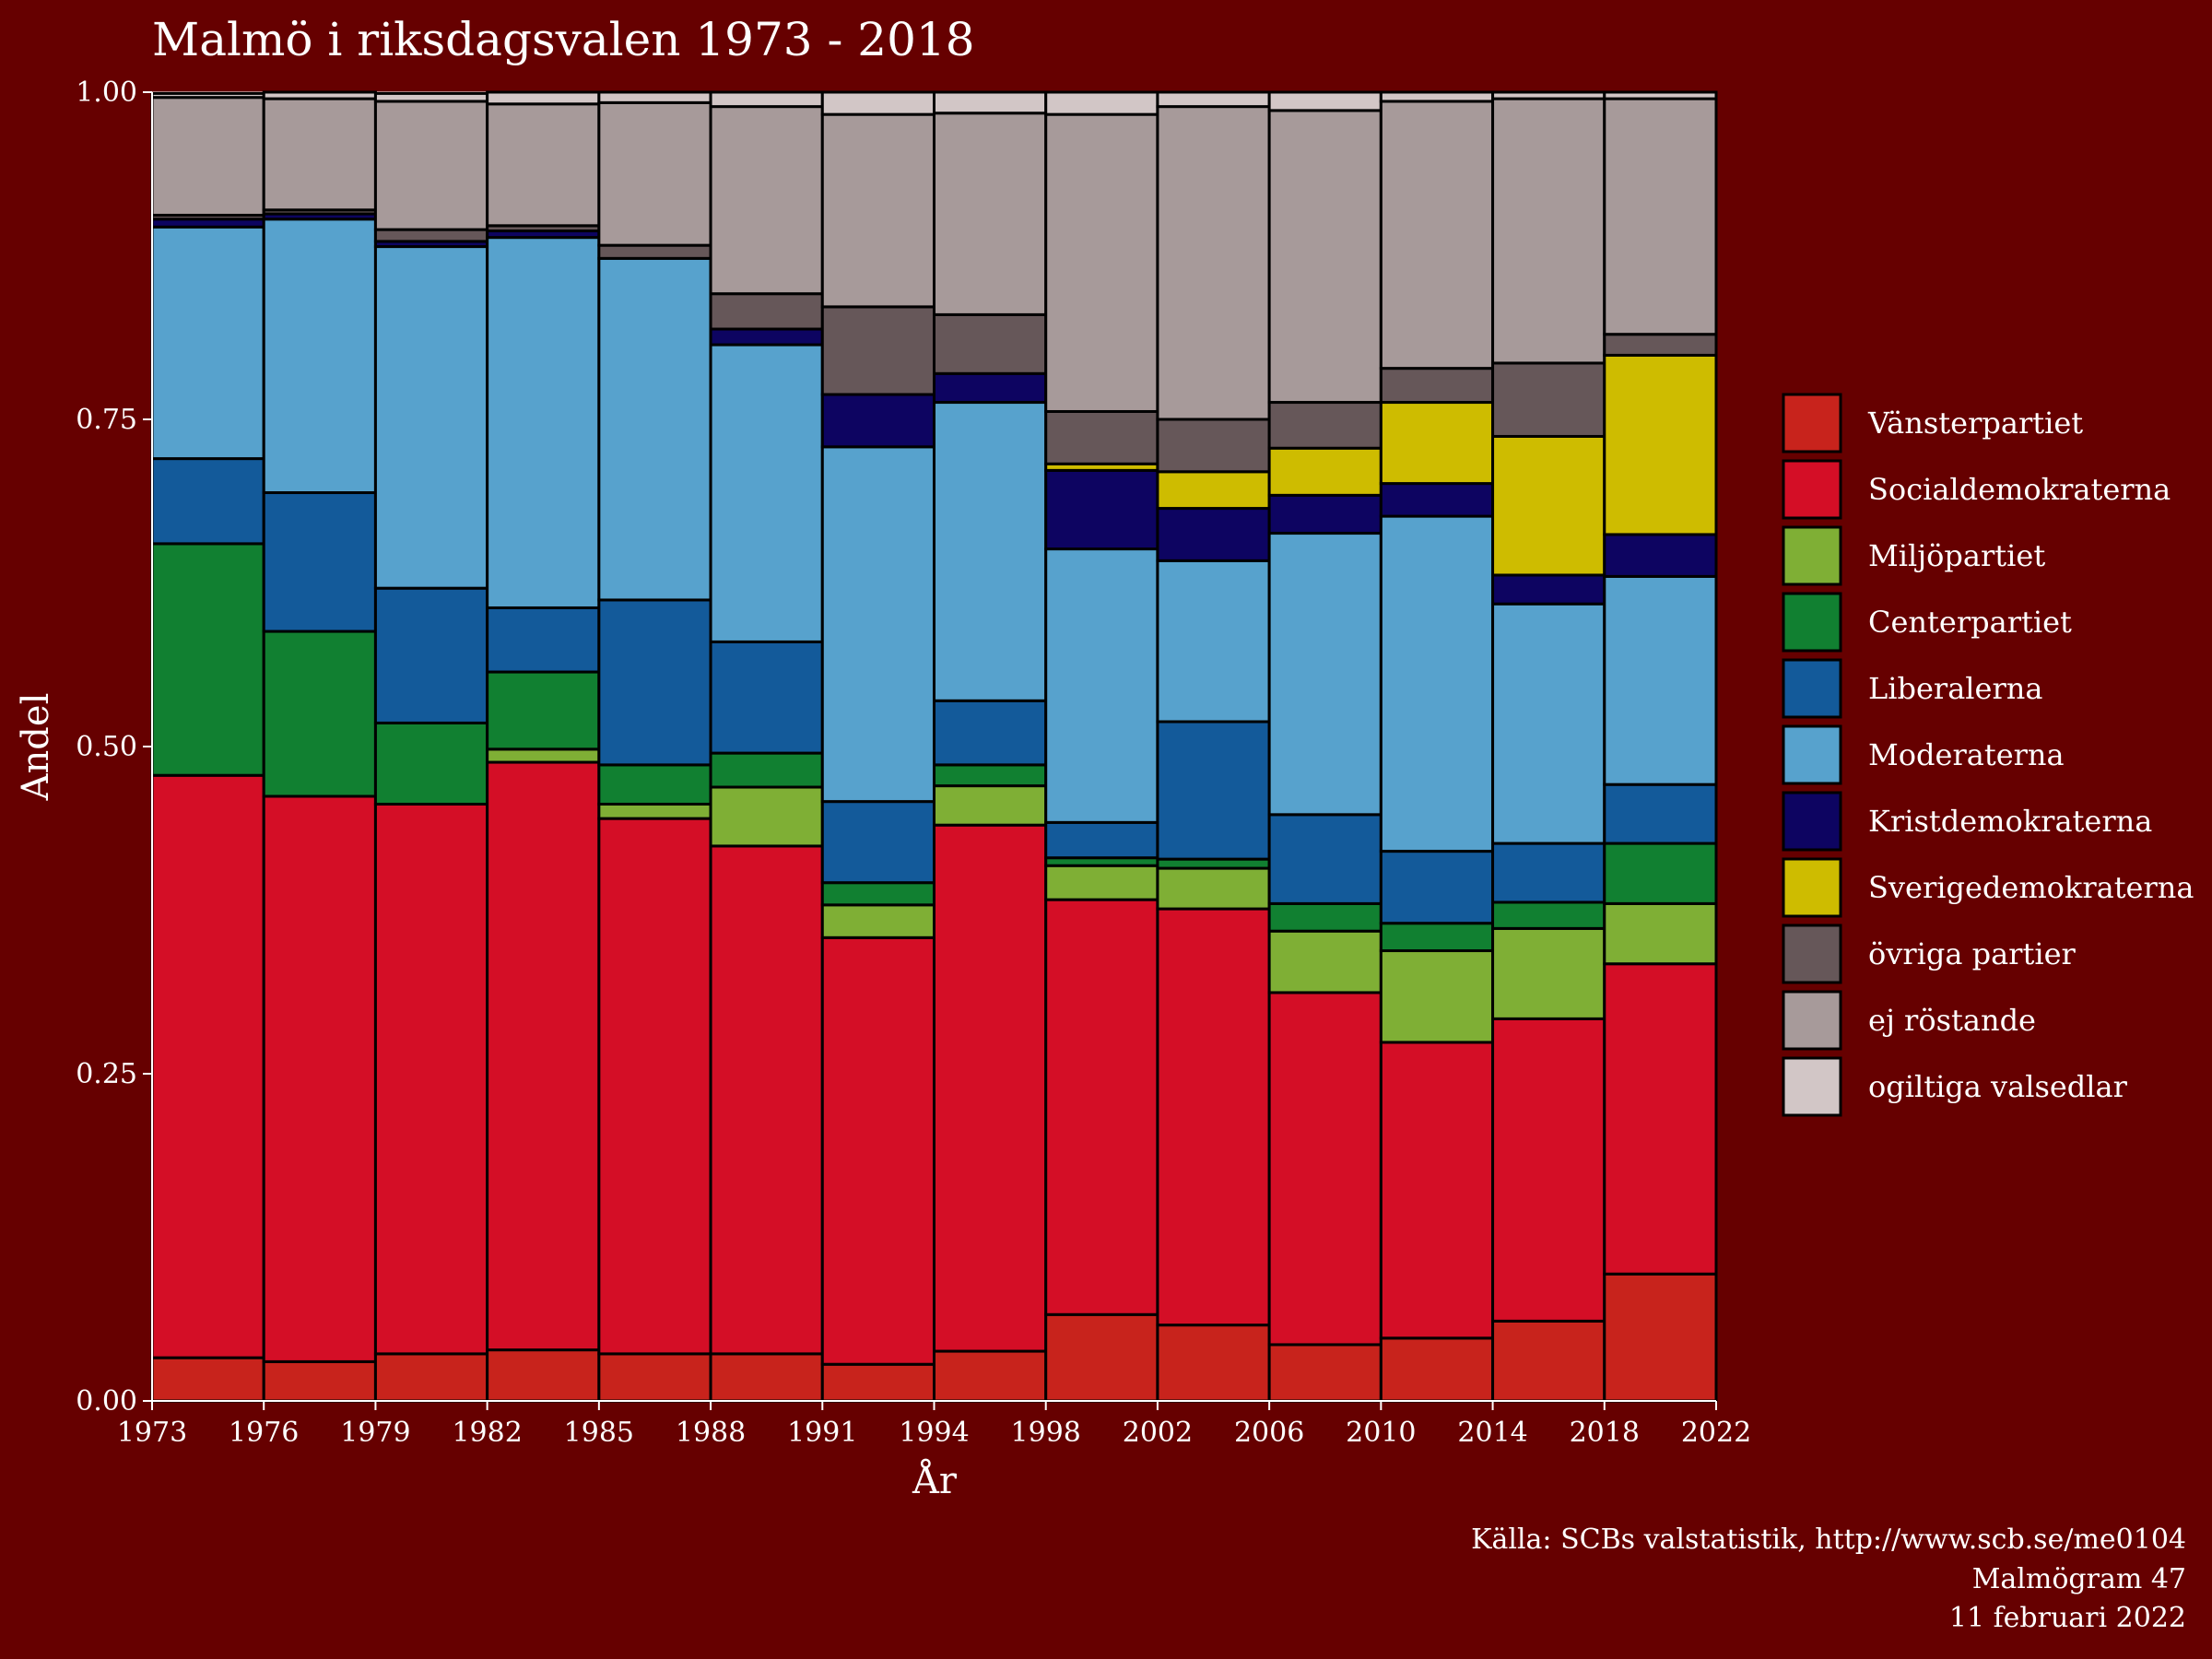 The width and height of the screenshot is (2212, 1659). I want to click on legend-label-2: Miljöpartiet, so click(1956, 555).